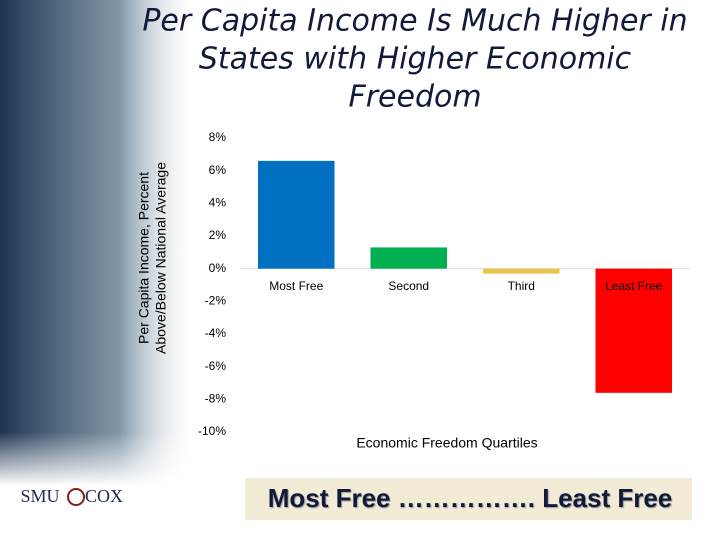 The height and width of the screenshot is (540, 720). What do you see at coordinates (634, 286) in the screenshot?
I see `x-tick-label: Least Free` at bounding box center [634, 286].